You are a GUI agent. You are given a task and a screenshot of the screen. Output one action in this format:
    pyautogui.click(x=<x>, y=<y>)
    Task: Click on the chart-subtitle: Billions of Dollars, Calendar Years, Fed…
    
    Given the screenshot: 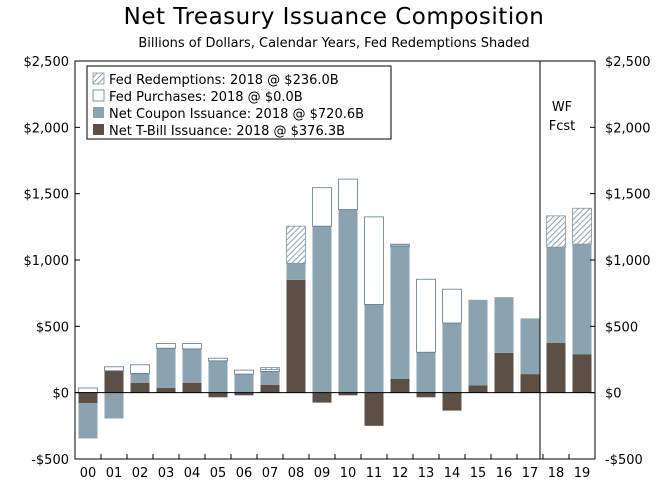 What is the action you would take?
    pyautogui.click(x=334, y=43)
    